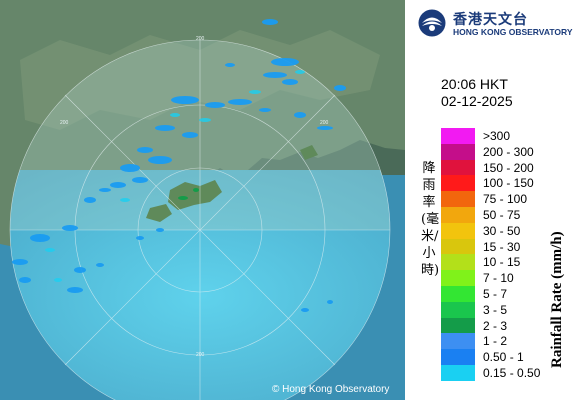 The image size is (577, 400). I want to click on legend-title-english: Rainfall Rate (mm/h), so click(557, 299).